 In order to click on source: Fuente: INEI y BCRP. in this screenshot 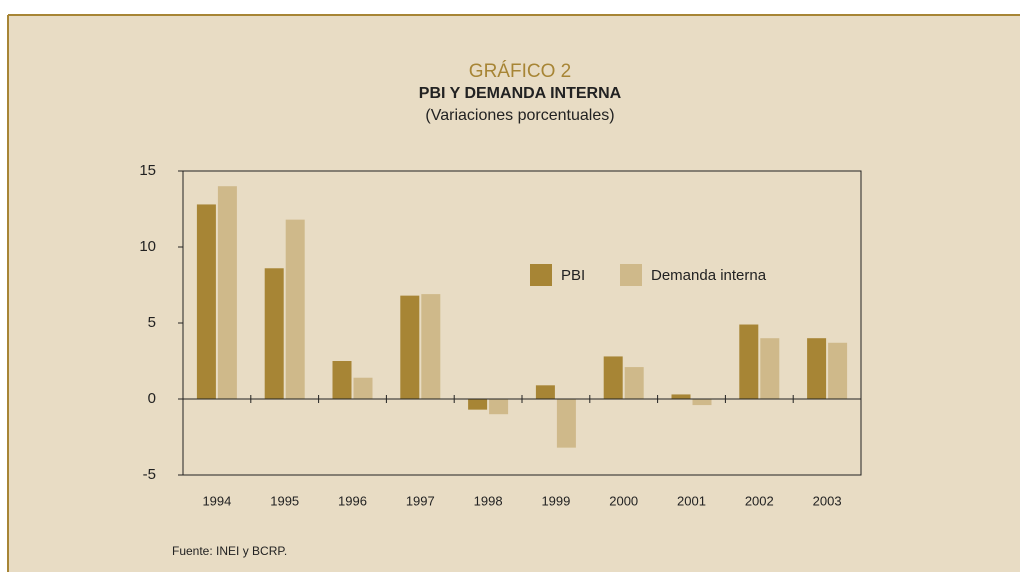, I will do `click(229, 551)`.